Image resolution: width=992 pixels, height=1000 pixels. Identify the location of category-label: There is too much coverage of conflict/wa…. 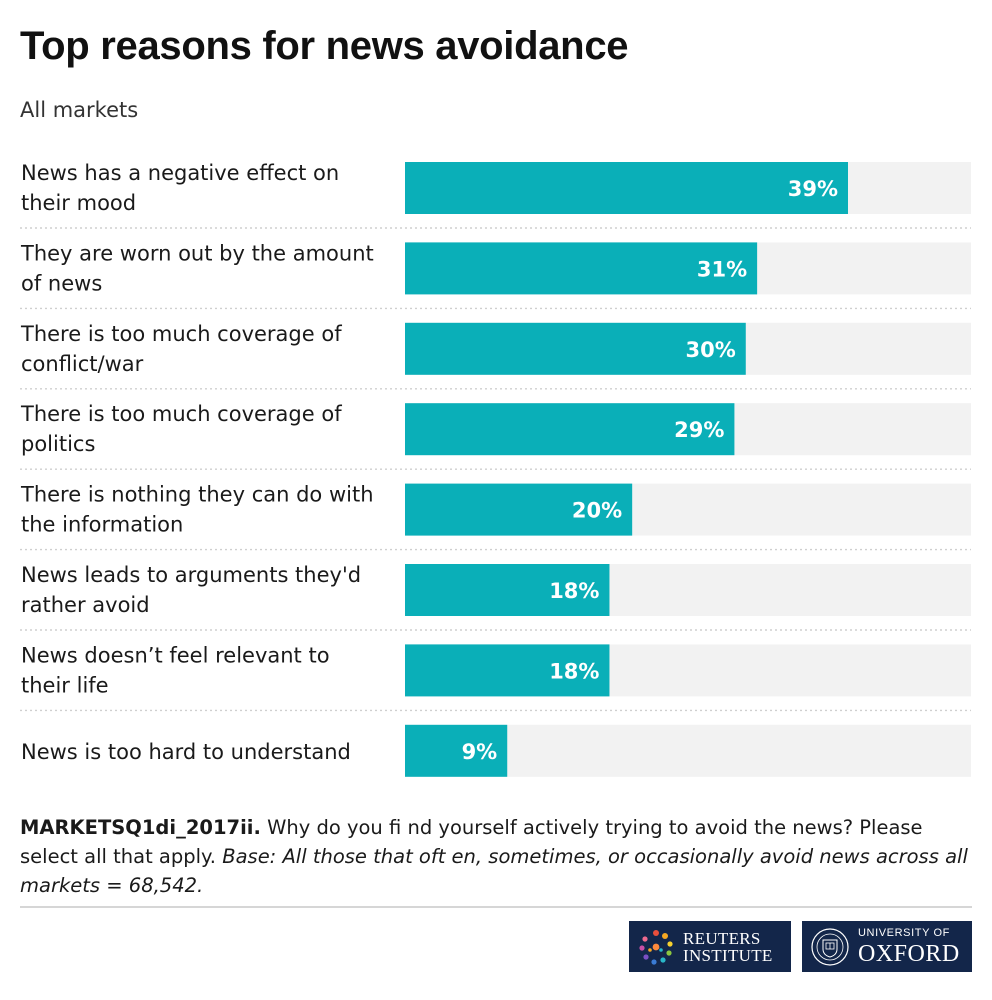
(181, 349).